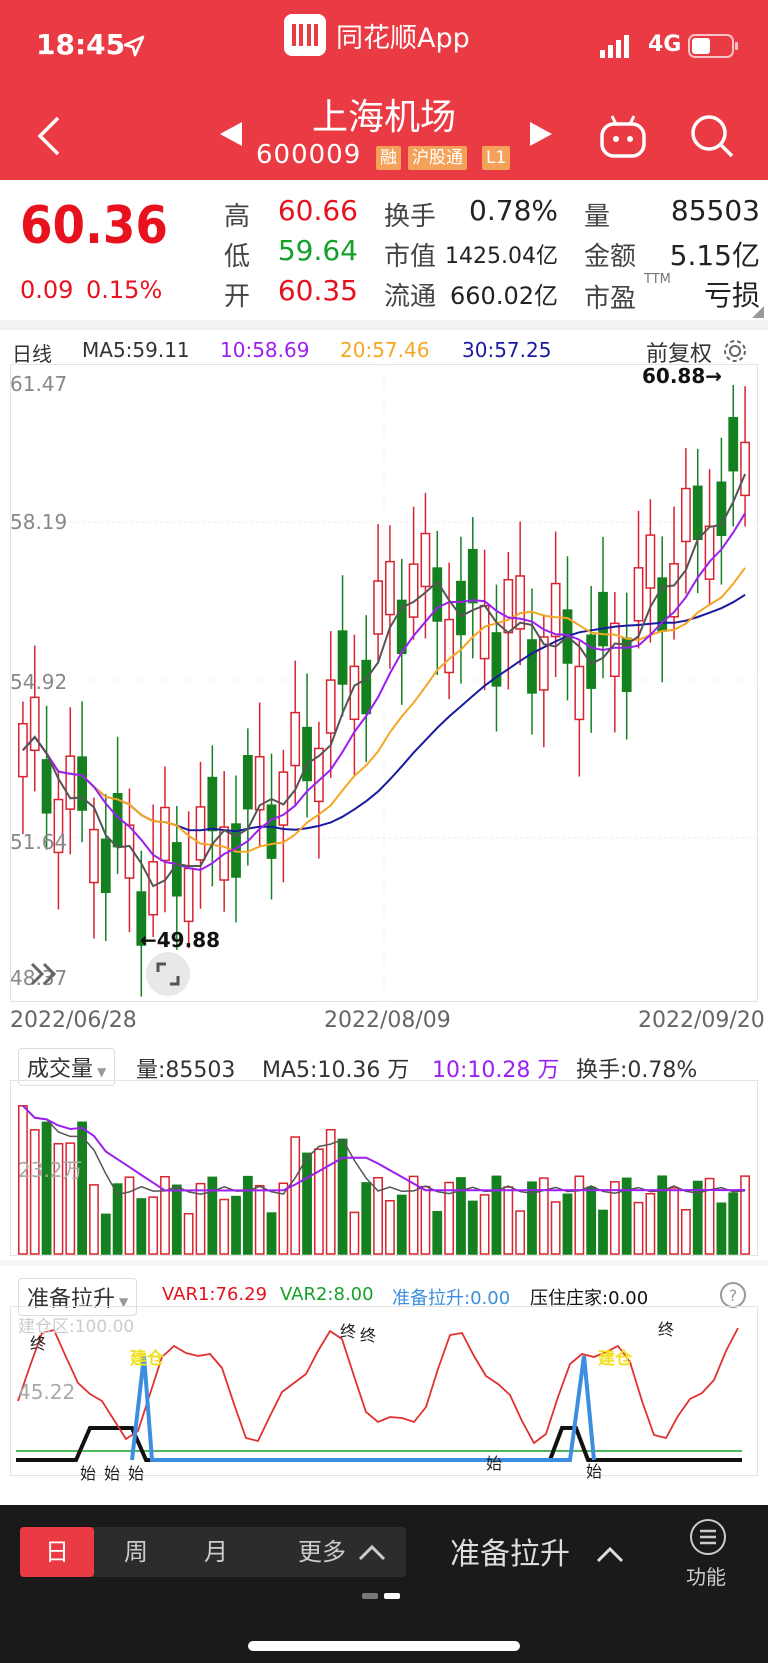 The width and height of the screenshot is (768, 1663). What do you see at coordinates (50, 1170) in the screenshot?
I see `volume-y-label: 23.2万` at bounding box center [50, 1170].